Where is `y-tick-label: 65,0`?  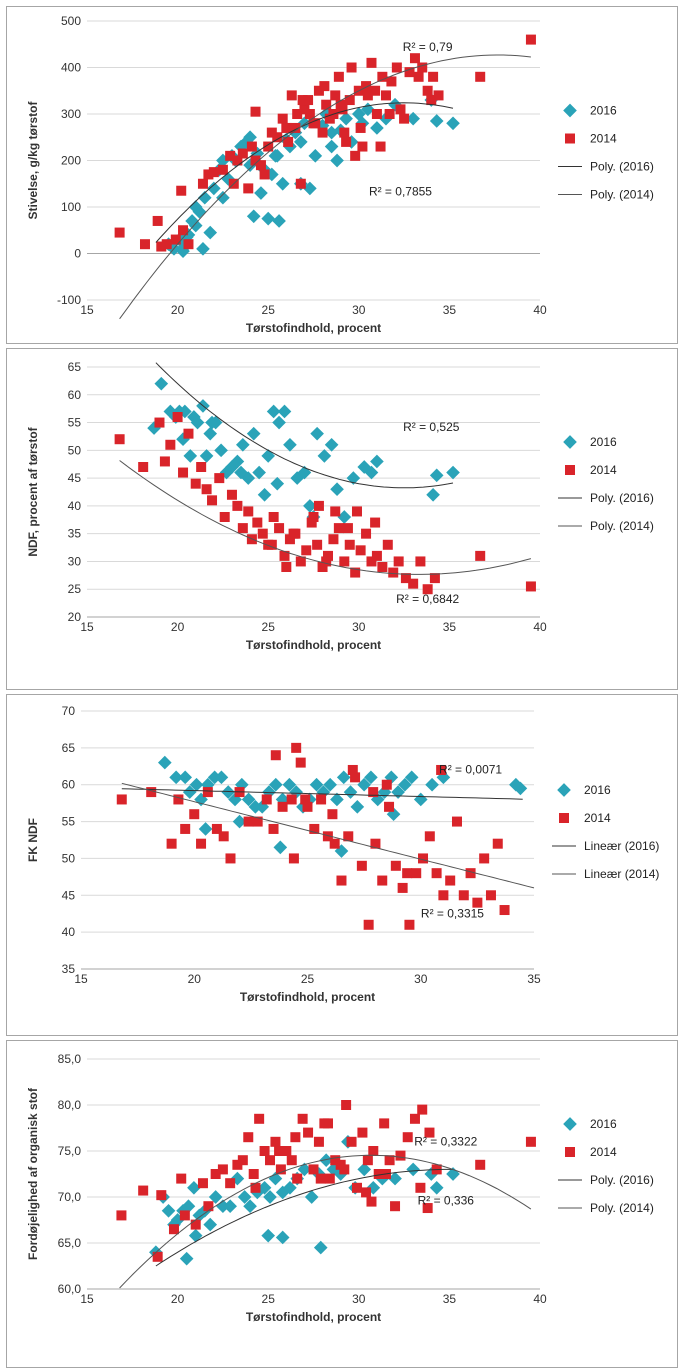
y-tick-label: 65,0 is located at coordinates (70, 1243).